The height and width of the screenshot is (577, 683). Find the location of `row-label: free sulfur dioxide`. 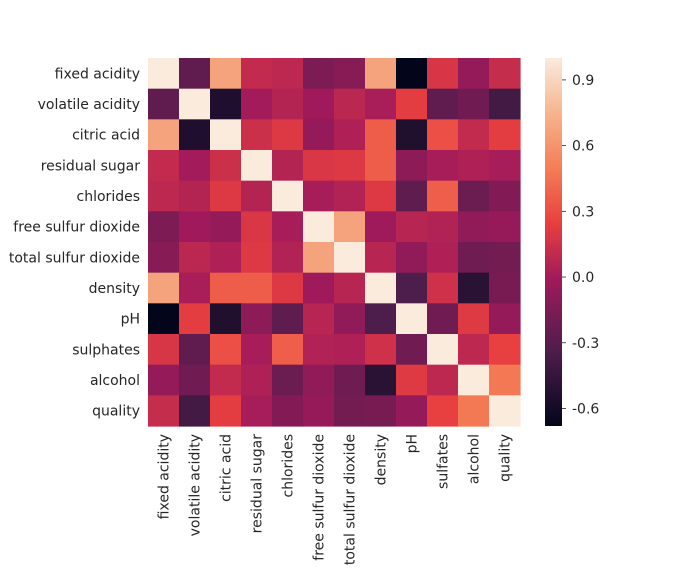

row-label: free sulfur dioxide is located at coordinates (76, 228).